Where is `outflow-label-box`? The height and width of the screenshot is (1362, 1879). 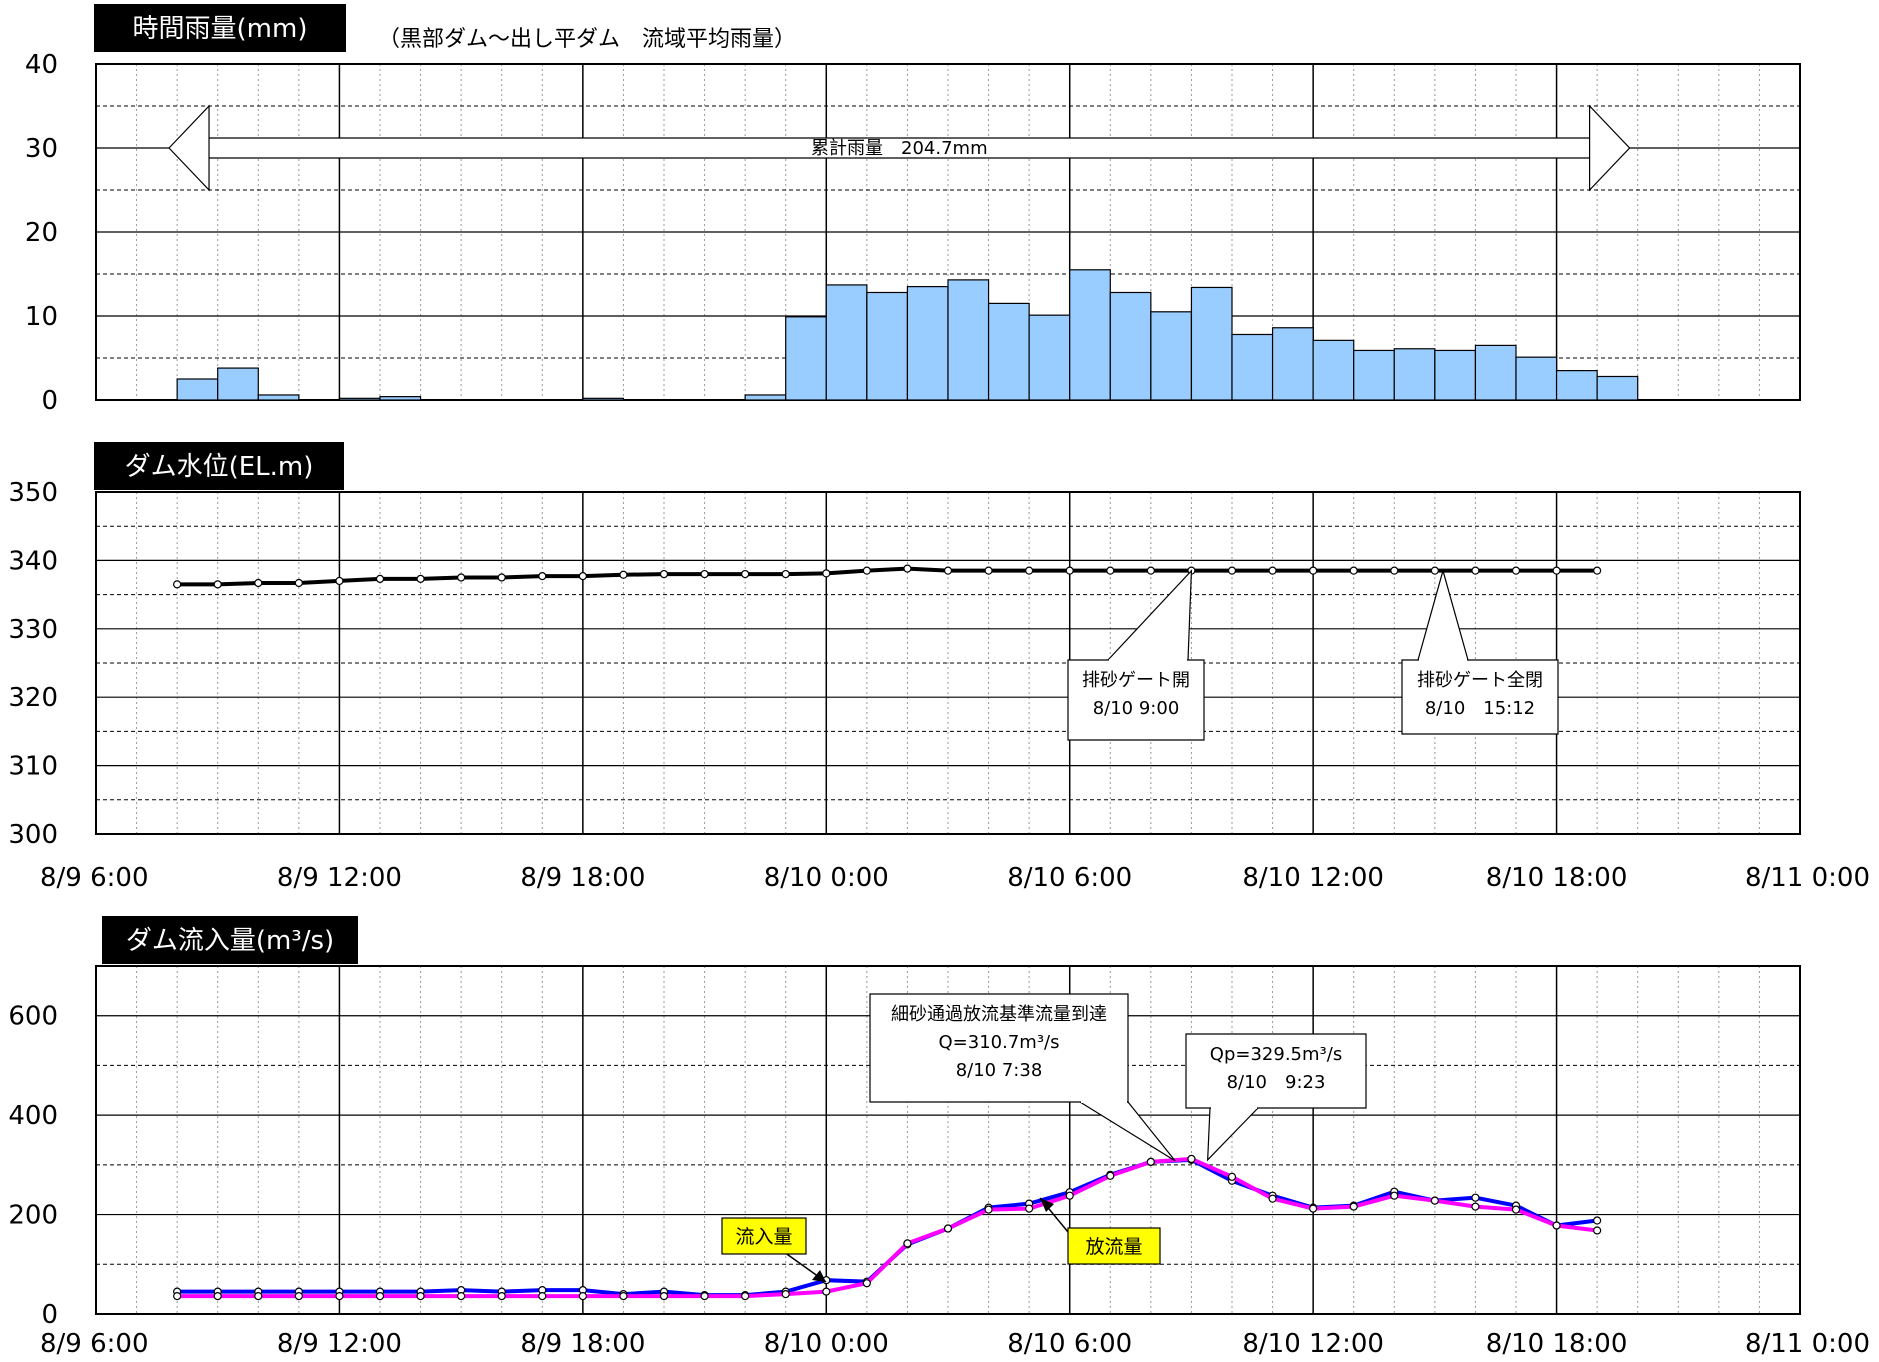
outflow-label-box is located at coordinates (1114, 1246).